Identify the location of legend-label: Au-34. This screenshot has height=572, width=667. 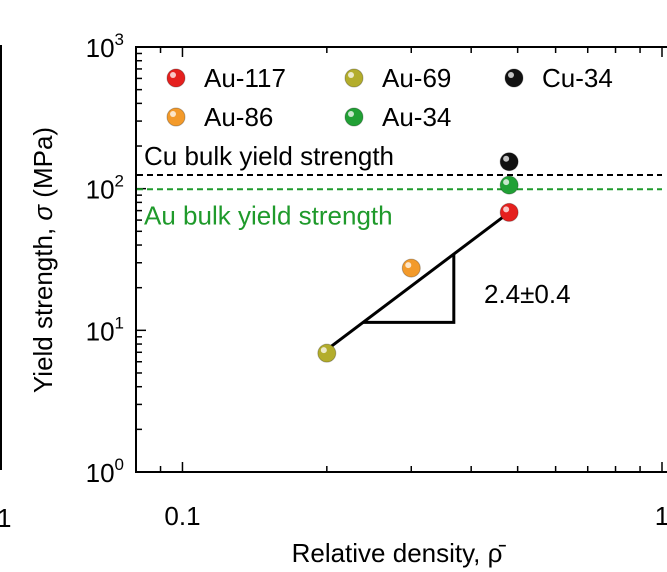
(416, 117).